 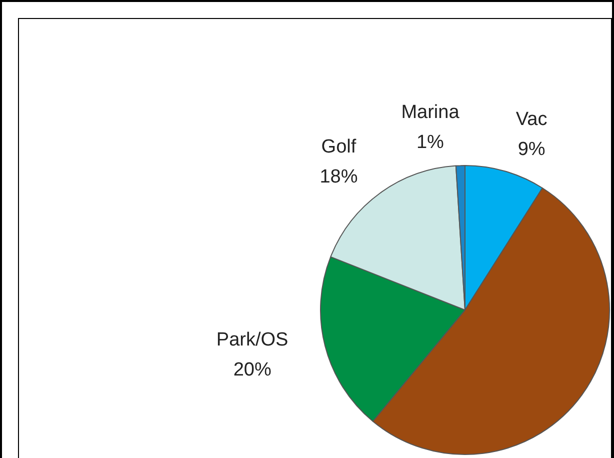 I want to click on slice-label: Marina, so click(x=430, y=112).